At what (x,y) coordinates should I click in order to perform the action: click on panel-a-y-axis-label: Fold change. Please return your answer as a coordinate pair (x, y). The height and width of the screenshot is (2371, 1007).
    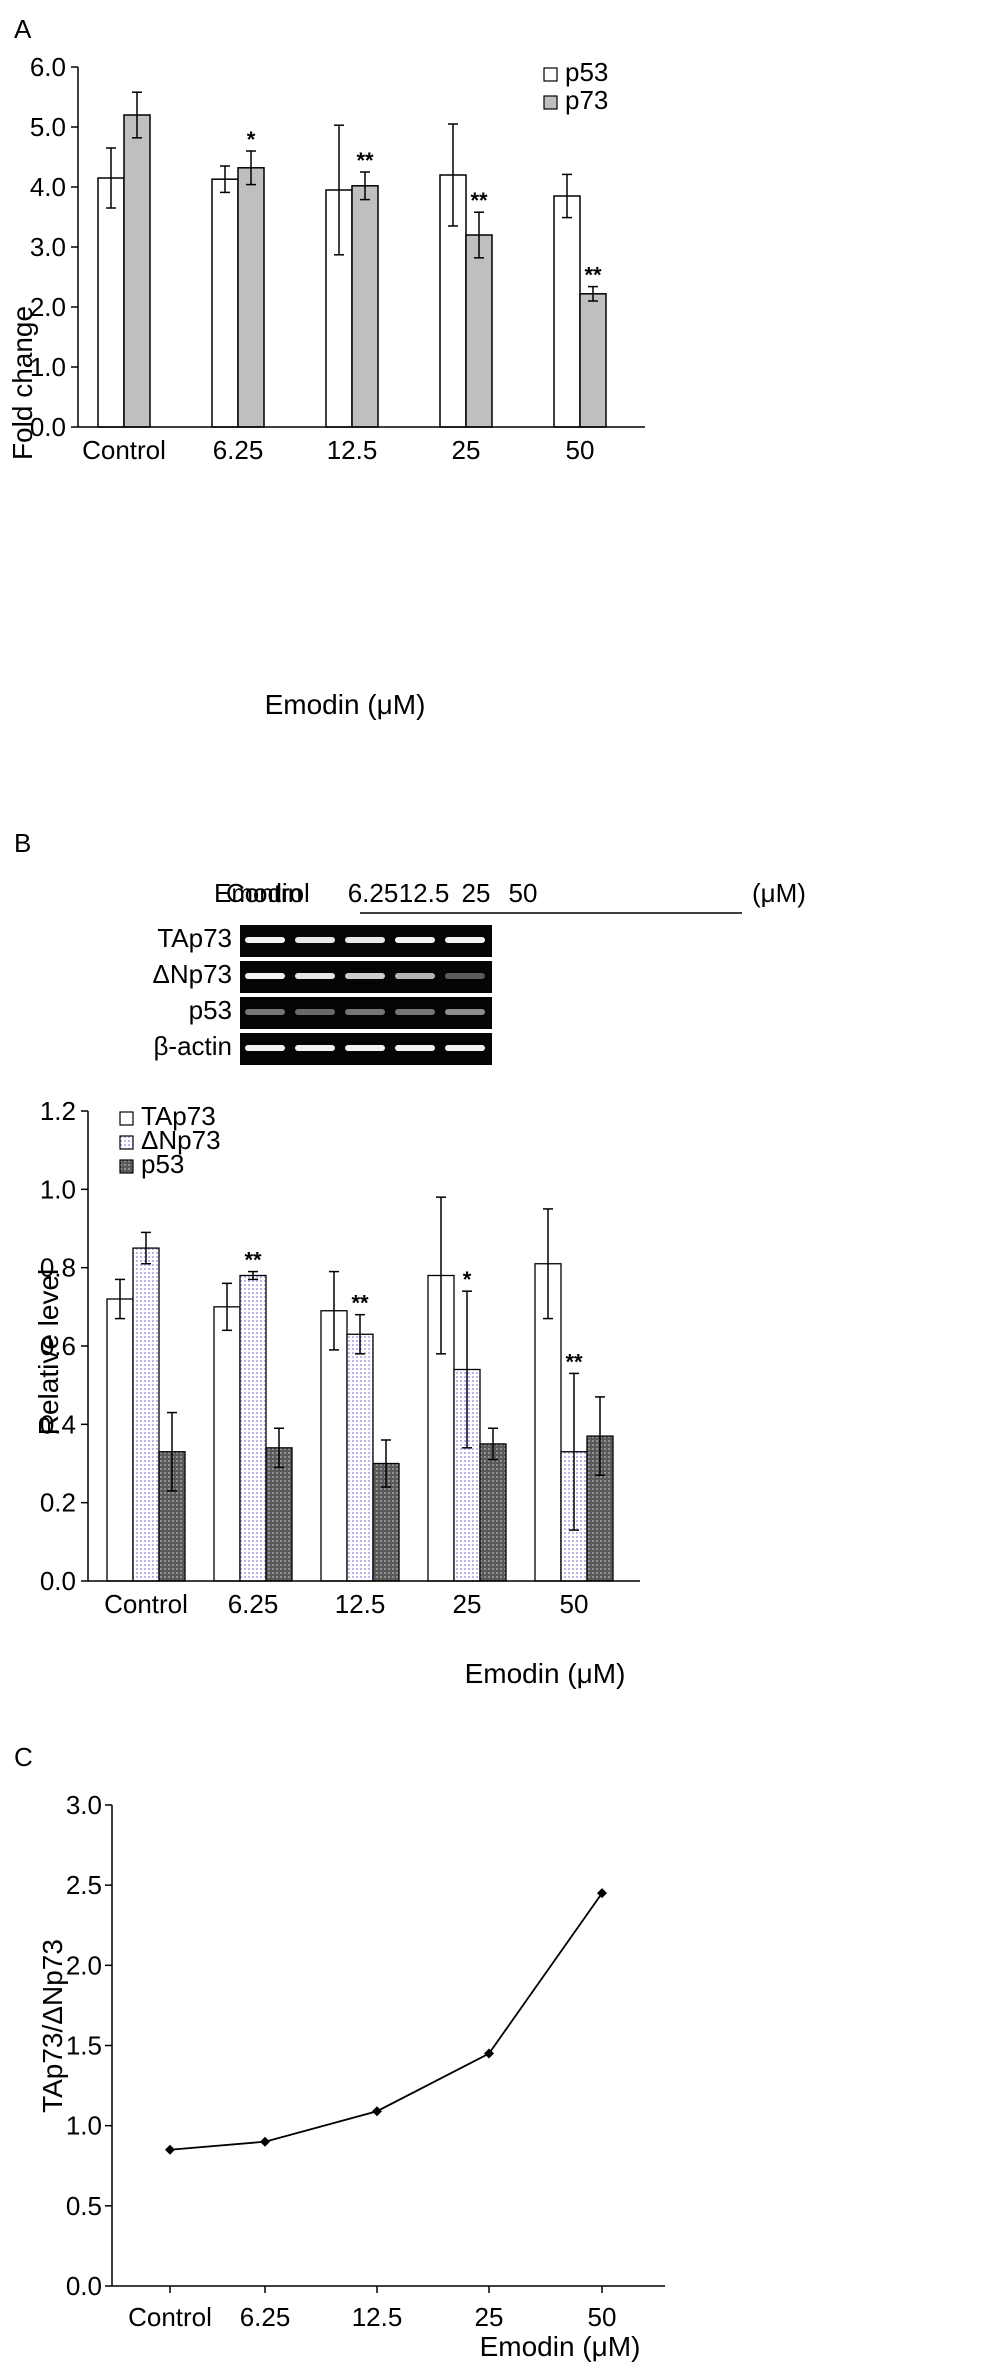
    Looking at the image, I should click on (22, 383).